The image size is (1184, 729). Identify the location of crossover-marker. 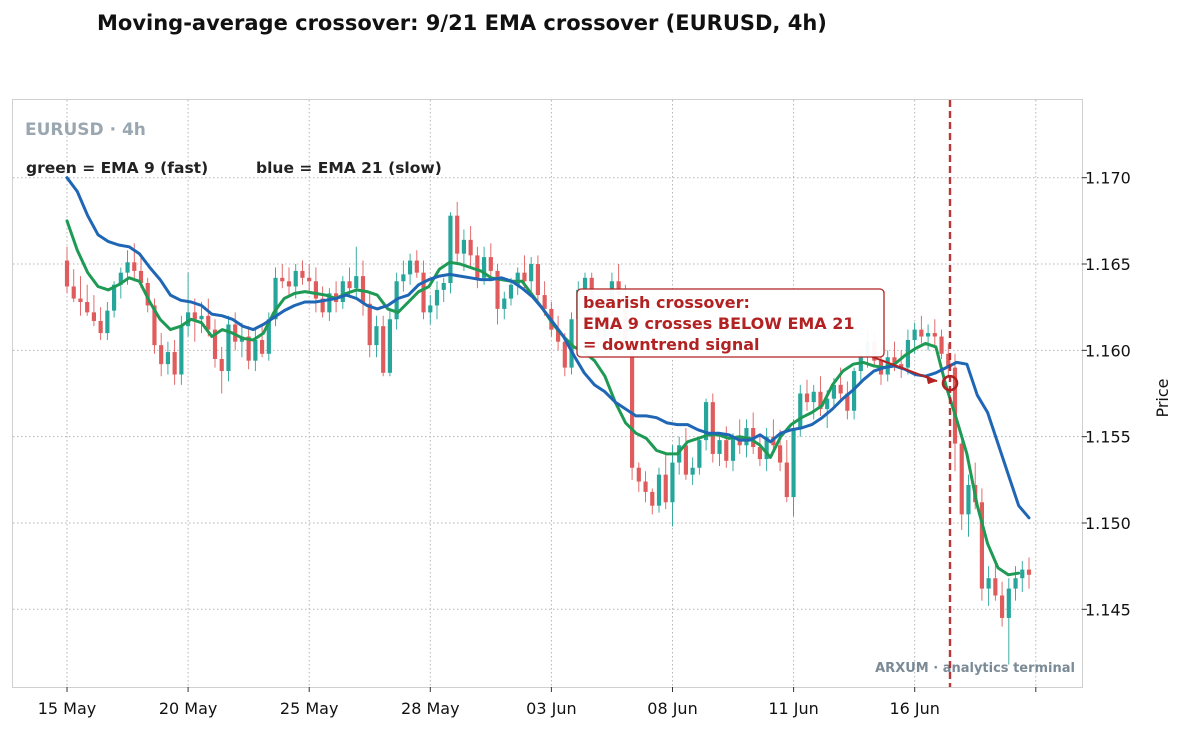
(950, 383).